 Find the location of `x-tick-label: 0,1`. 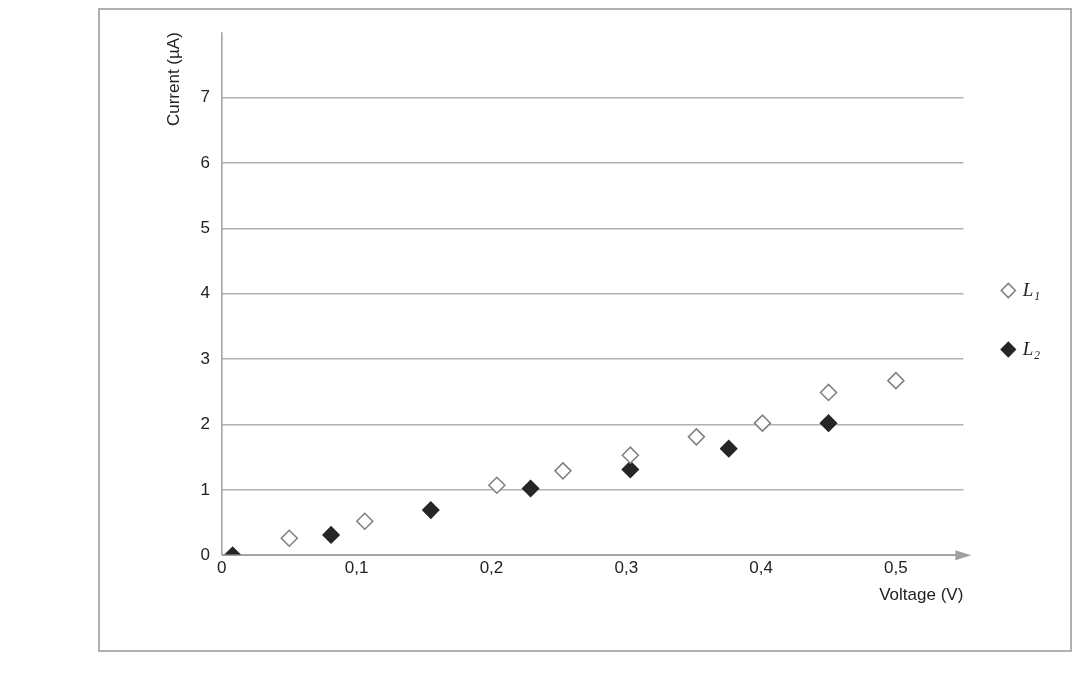

x-tick-label: 0,1 is located at coordinates (356, 568).